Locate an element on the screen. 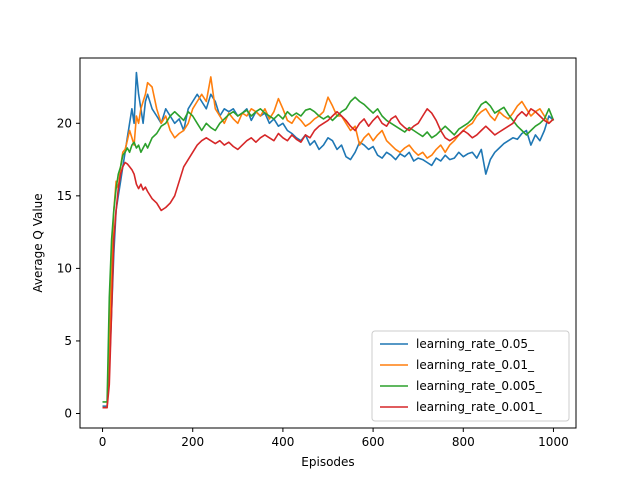 Image resolution: width=640 pixels, height=480 pixels. legend-label: learning_rate_0.05_ is located at coordinates (475, 344).